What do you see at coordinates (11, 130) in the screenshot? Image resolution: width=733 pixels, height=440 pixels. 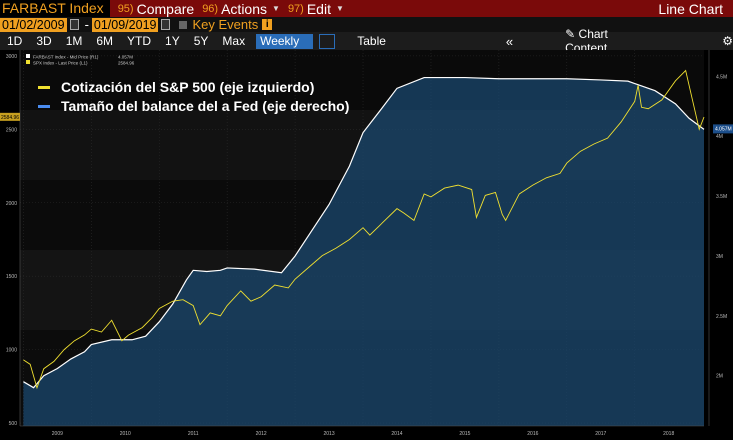 I see `left-tick-label: 2500` at bounding box center [11, 130].